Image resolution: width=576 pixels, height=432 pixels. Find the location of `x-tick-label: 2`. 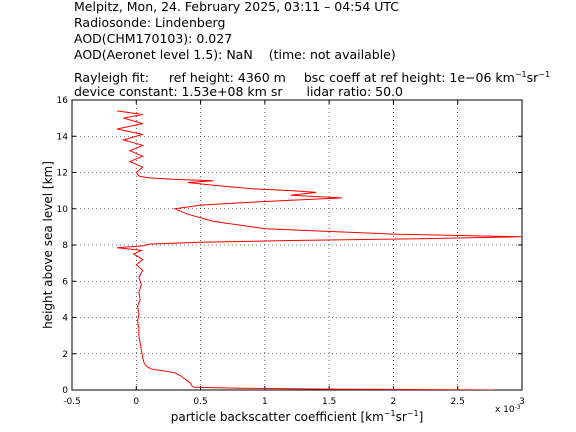

x-tick-label: 2 is located at coordinates (394, 402).